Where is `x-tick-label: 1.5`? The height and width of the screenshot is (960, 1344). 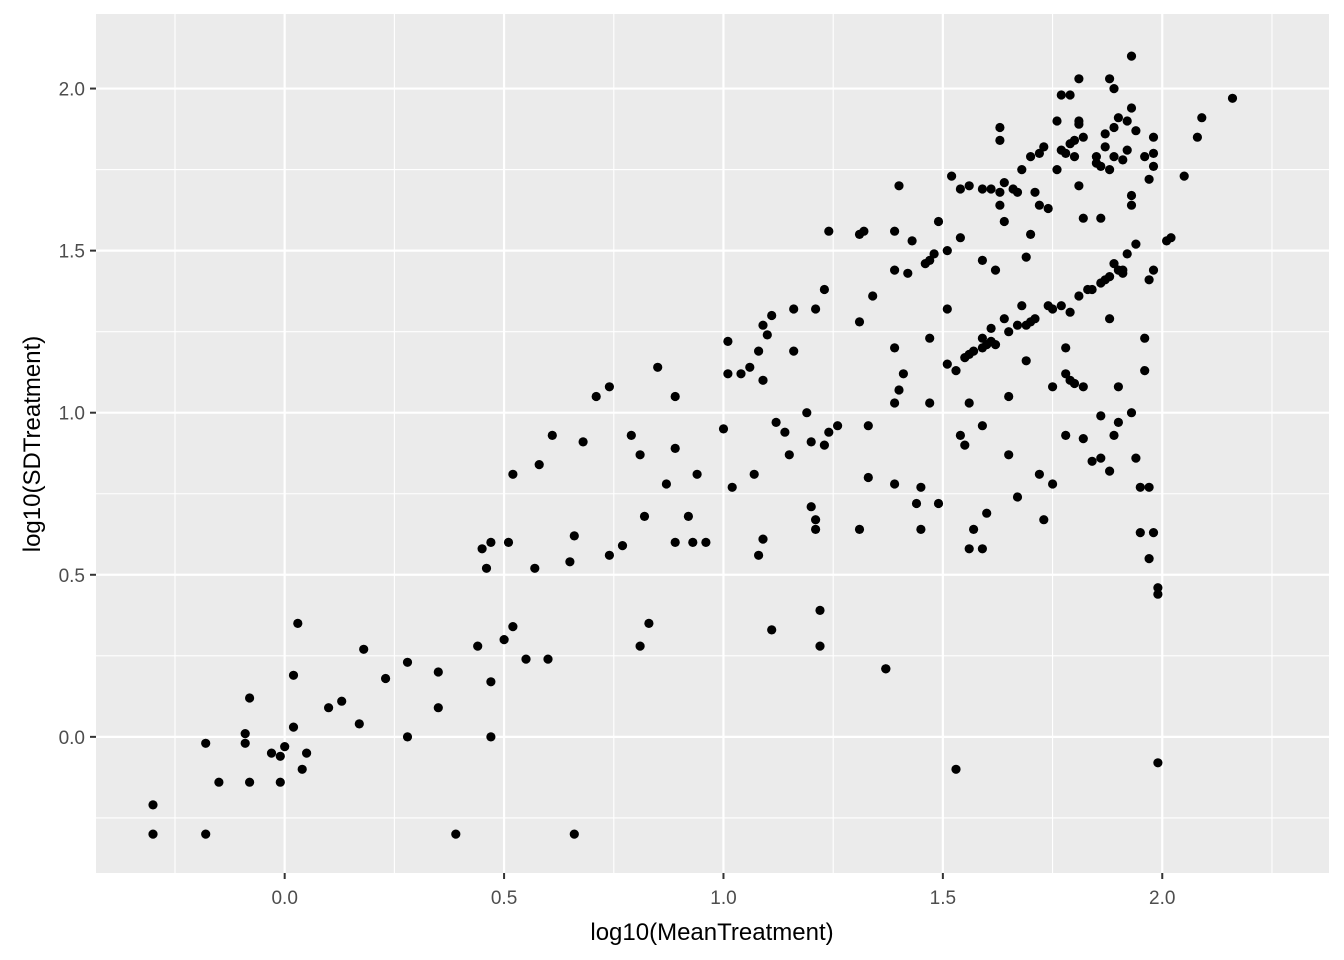
x-tick-label: 1.5 is located at coordinates (943, 898).